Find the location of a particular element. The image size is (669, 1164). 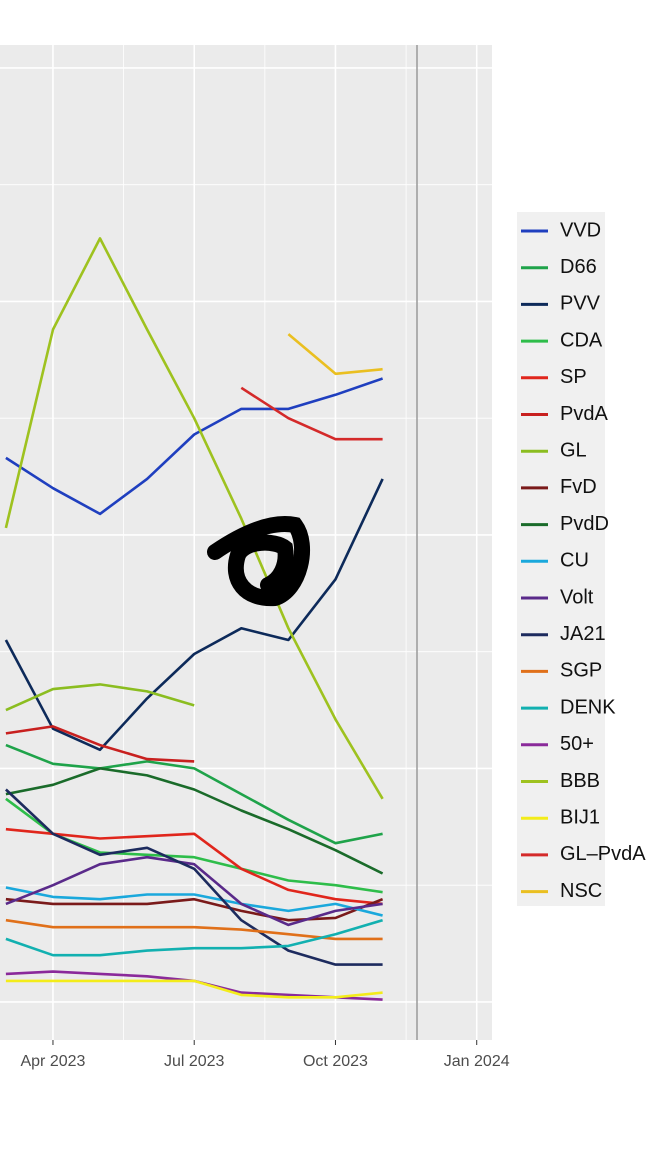

legend-label: PvdD is located at coordinates (584, 524).